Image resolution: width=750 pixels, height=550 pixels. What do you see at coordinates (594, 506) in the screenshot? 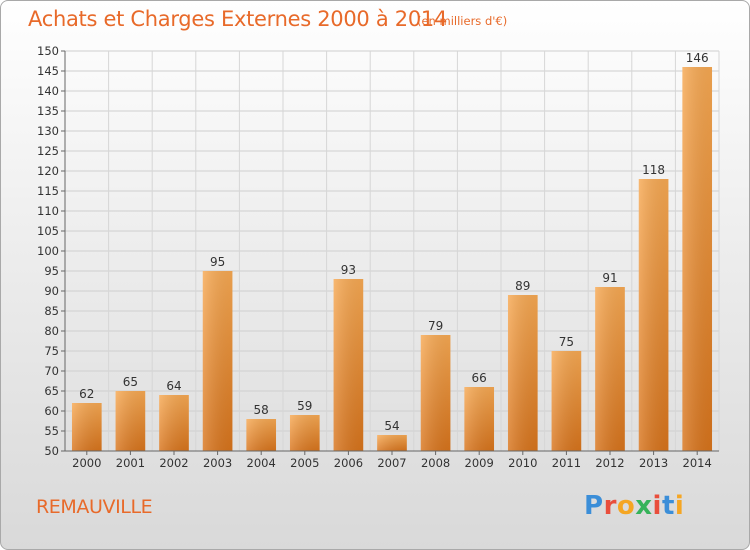
I see `logo-letter: P` at bounding box center [594, 506].